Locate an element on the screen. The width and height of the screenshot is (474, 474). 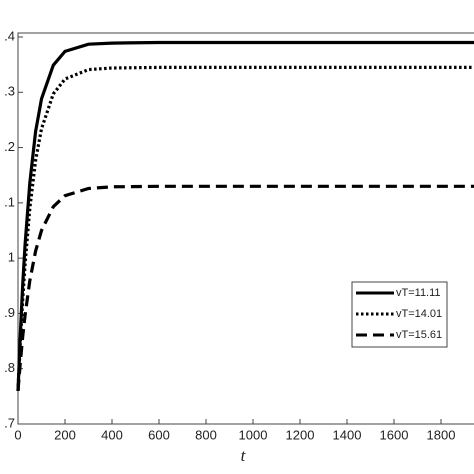
x-tick-label: 400 is located at coordinates (112, 434).